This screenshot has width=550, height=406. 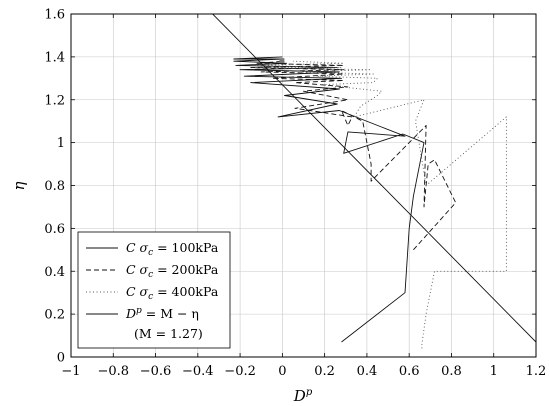 I want to click on x-tick-label: −0.8, so click(x=113, y=371).